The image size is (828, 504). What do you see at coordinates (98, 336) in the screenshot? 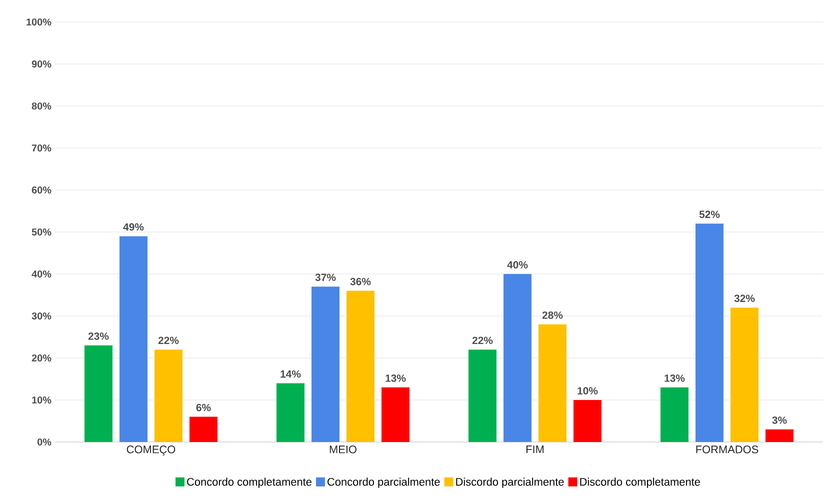
I see `data-label: 23%` at bounding box center [98, 336].